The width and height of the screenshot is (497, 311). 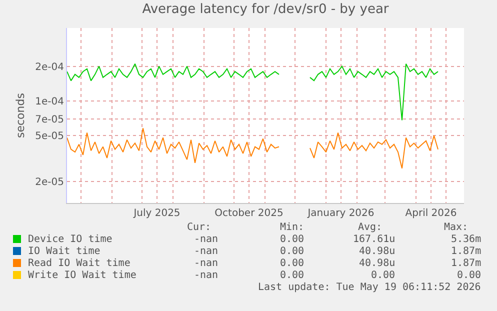 I want to click on text: 5.36m, so click(x=466, y=239).